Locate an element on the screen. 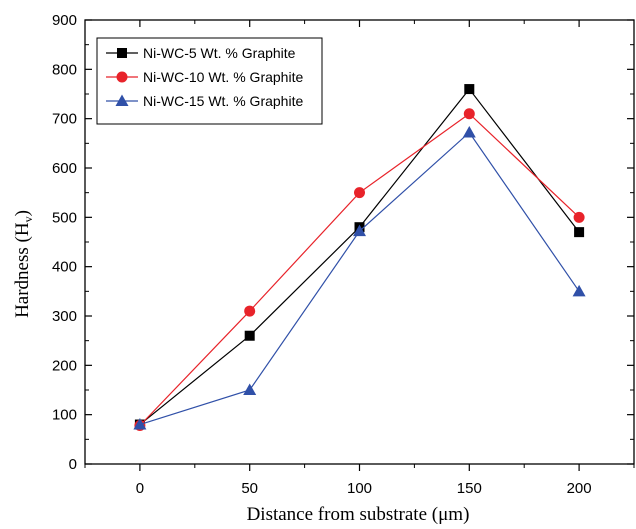 The height and width of the screenshot is (529, 636). y-tick-label: 800 is located at coordinates (64, 69).